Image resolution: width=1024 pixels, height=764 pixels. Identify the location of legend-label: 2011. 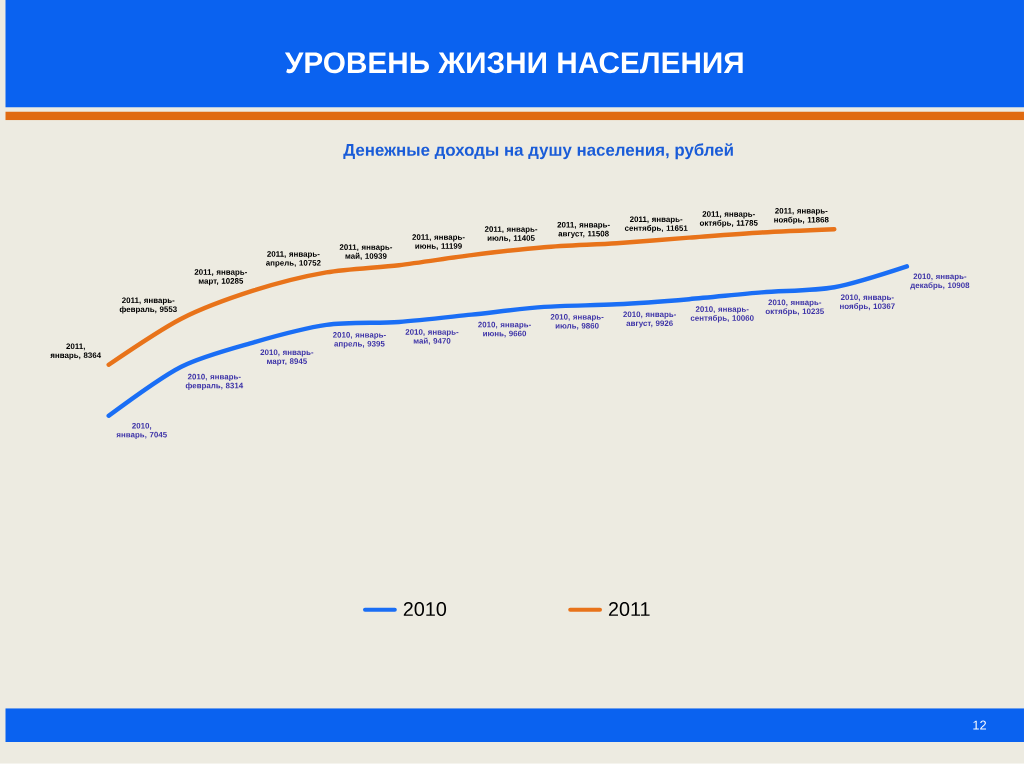
(629, 609).